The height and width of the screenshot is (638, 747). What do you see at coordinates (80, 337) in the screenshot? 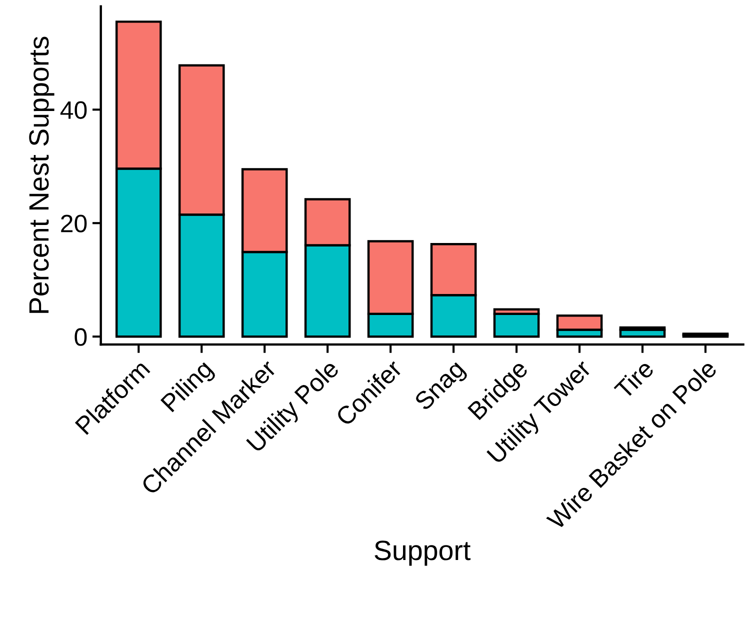
I see `y-tick-label: 0` at bounding box center [80, 337].